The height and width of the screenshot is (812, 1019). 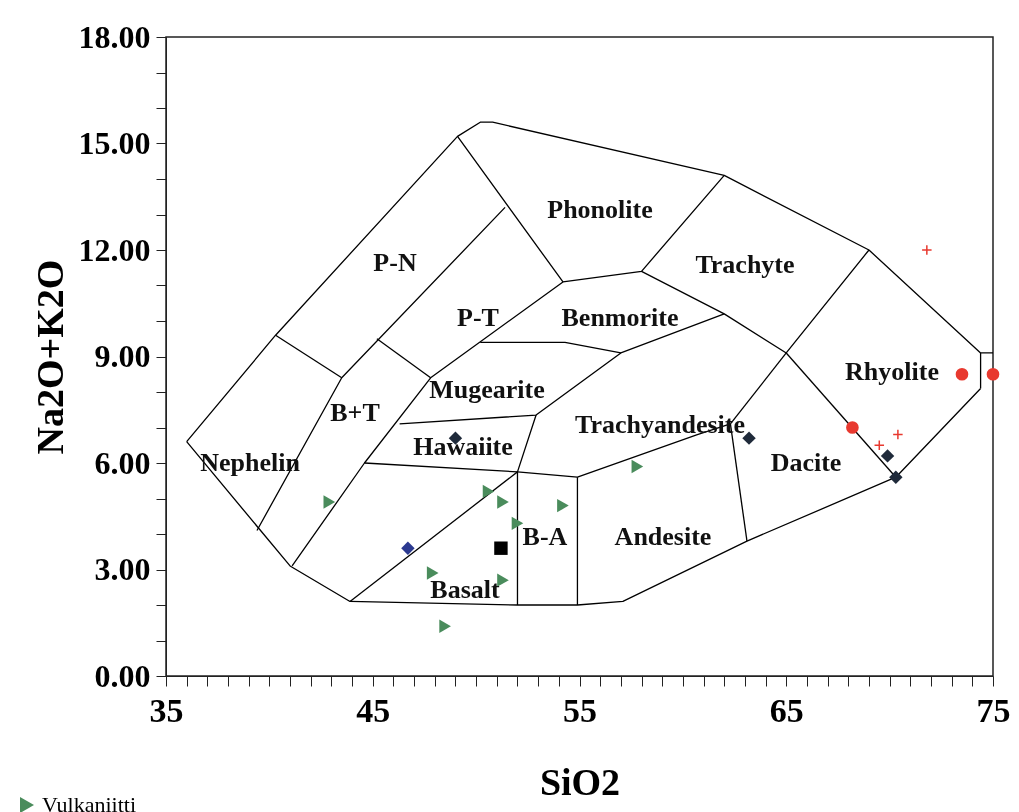 What do you see at coordinates (993, 710) in the screenshot?
I see `x-tick-label: 75` at bounding box center [993, 710].